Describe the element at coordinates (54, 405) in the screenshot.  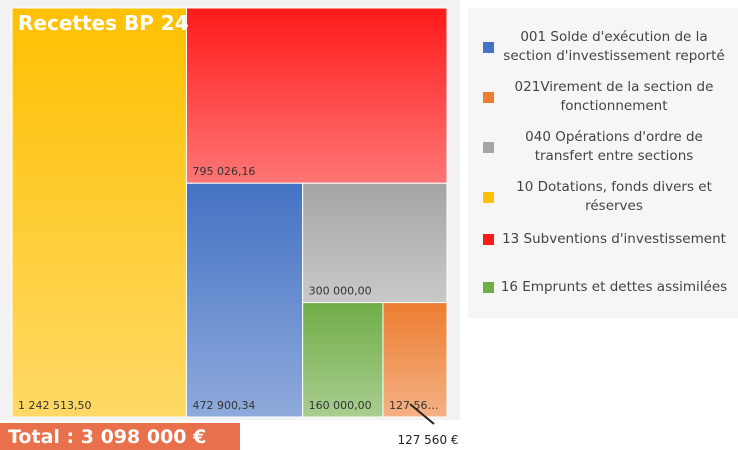
I see `value-label: 1 242 513,50` at that location.